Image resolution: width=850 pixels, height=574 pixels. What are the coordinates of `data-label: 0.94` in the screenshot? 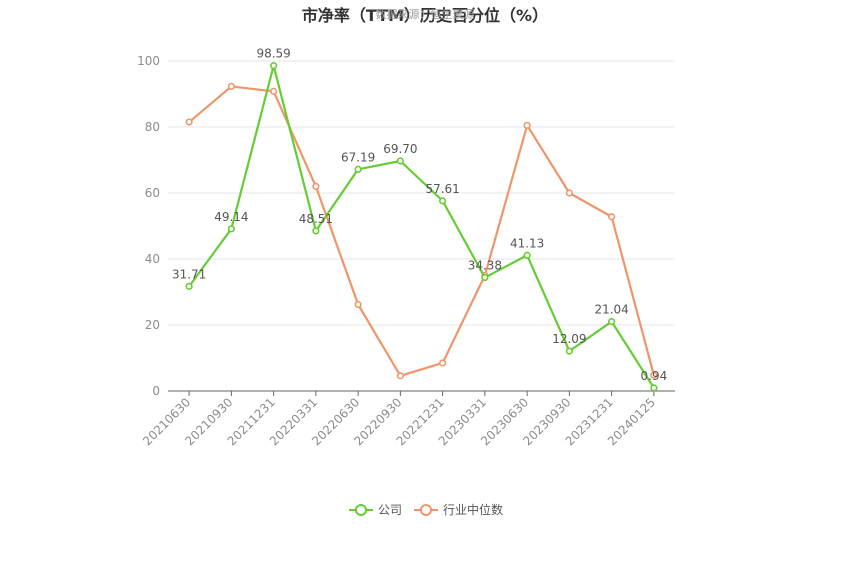 It's located at (654, 376).